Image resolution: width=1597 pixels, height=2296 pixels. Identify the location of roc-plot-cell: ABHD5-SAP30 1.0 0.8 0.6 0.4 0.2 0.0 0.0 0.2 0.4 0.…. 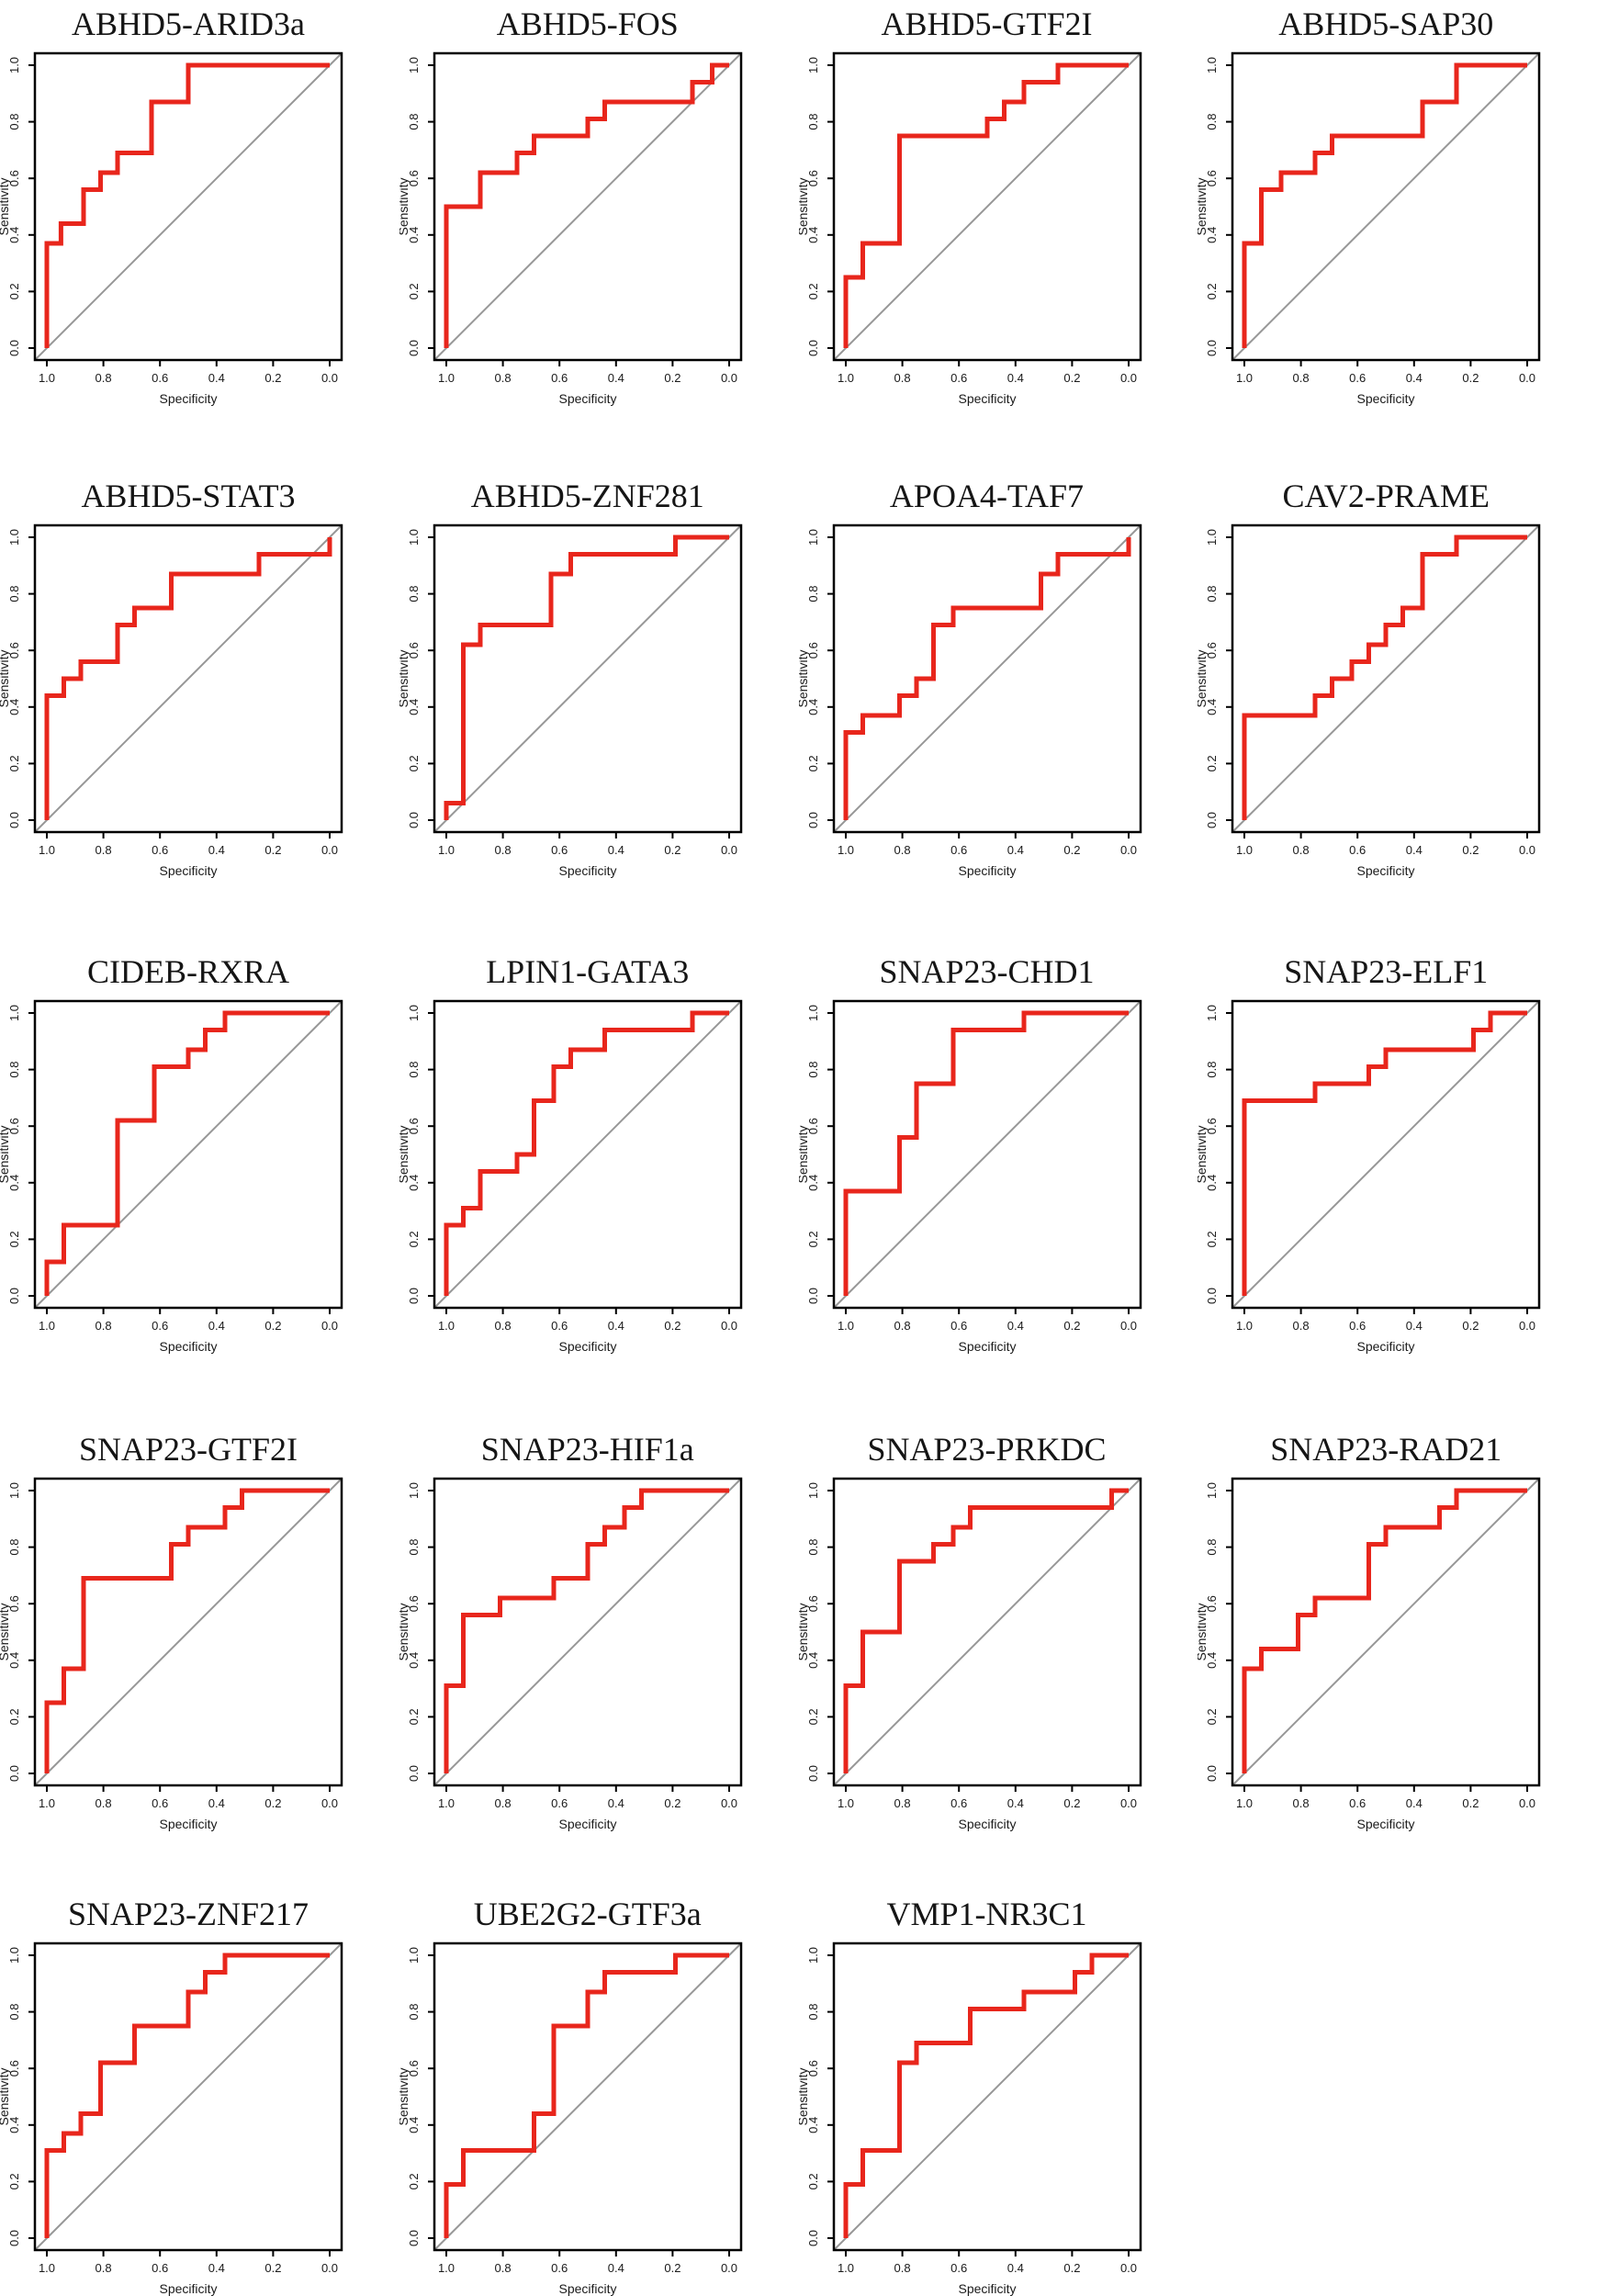
(1397, 230).